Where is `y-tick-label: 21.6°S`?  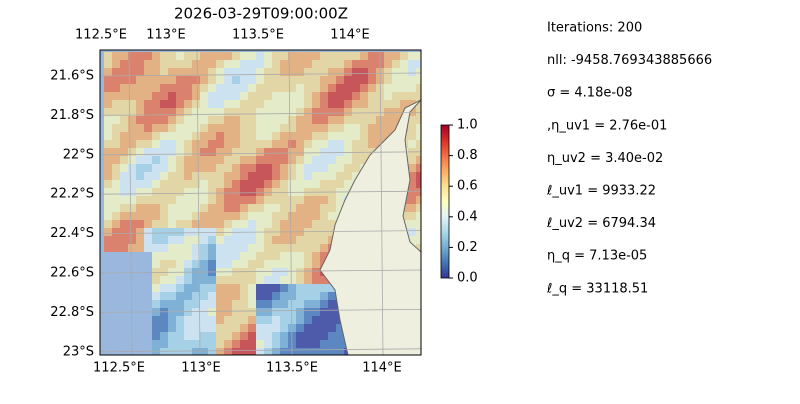 y-tick-label: 21.6°S is located at coordinates (72, 76).